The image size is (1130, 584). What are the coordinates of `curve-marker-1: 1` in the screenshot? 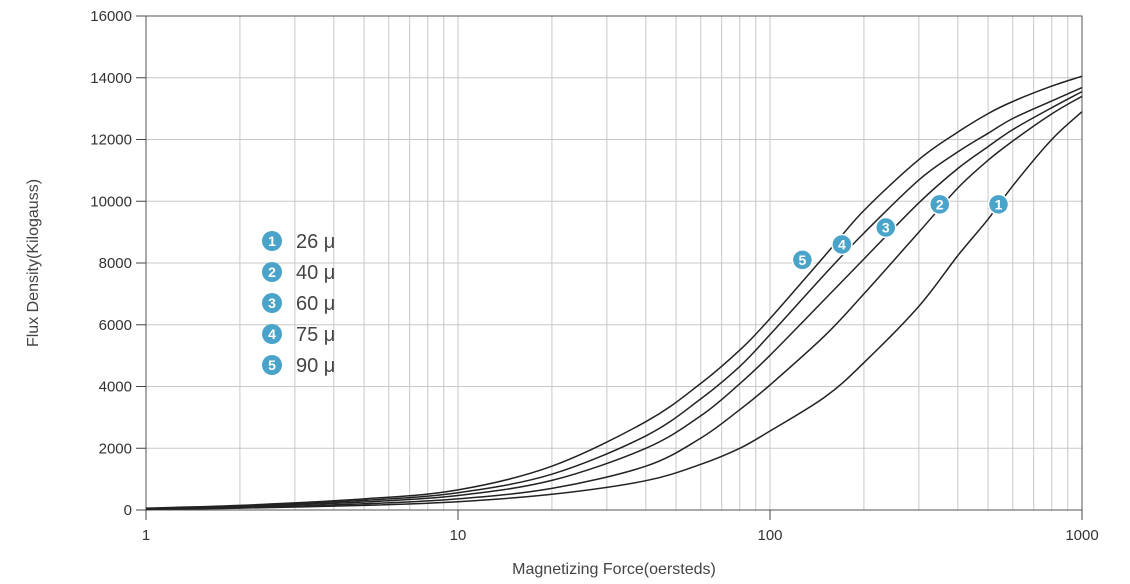 It's located at (998, 204).